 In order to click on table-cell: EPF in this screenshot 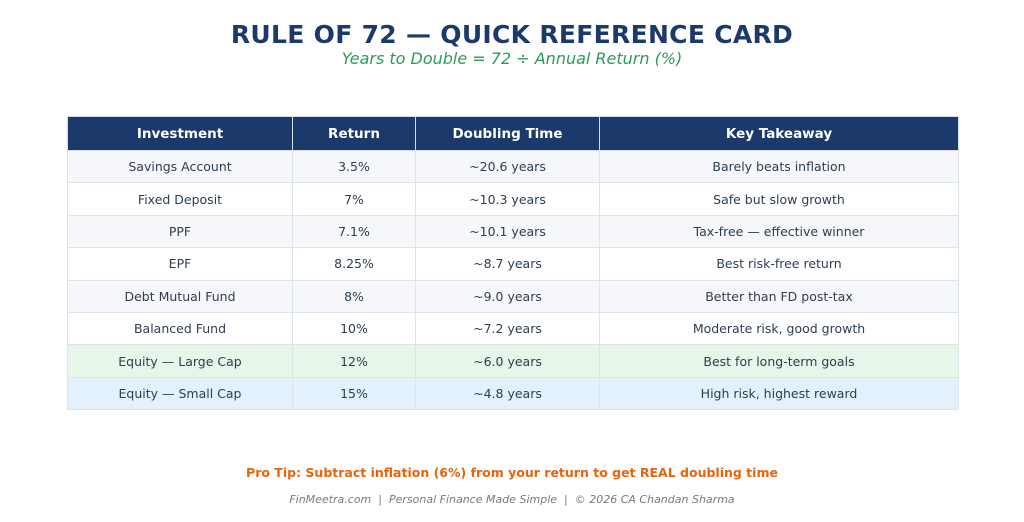, I will do `click(180, 264)`.